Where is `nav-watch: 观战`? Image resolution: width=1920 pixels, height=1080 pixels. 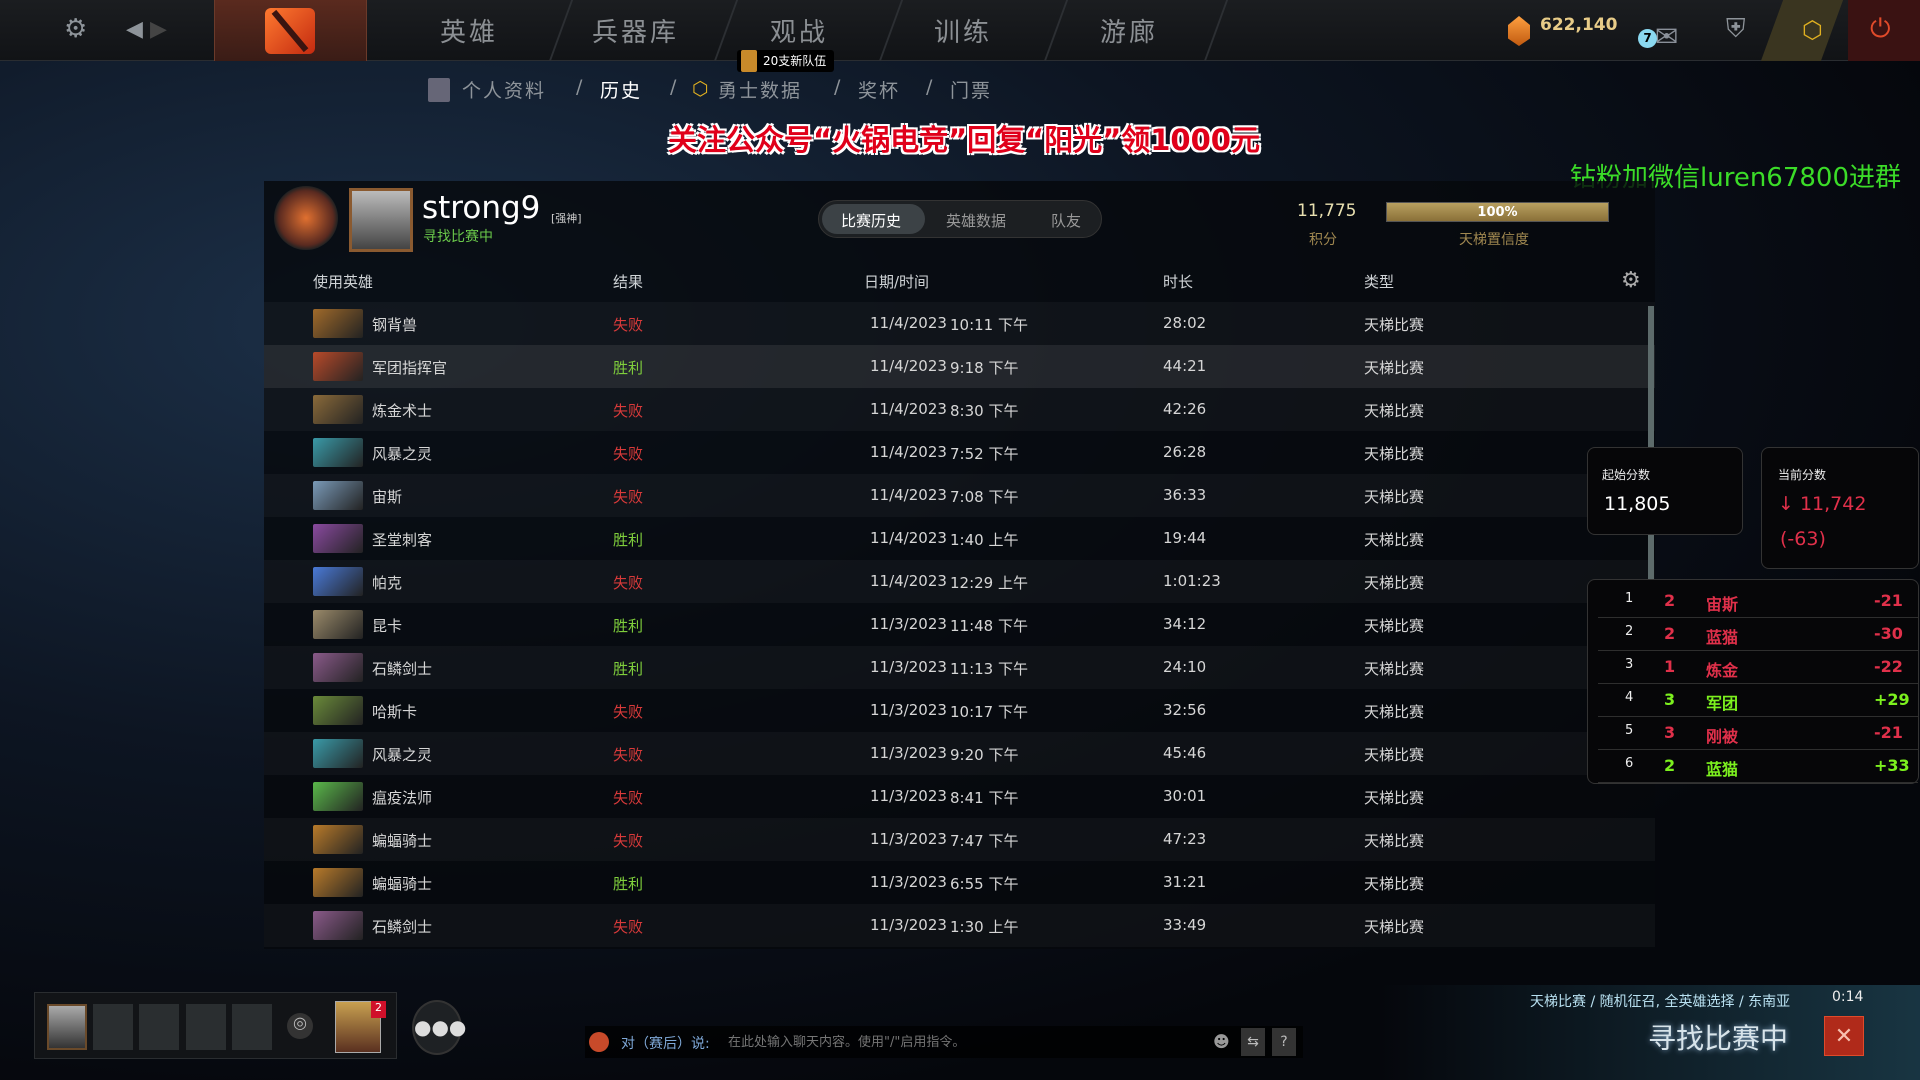 nav-watch: 观战 is located at coordinates (799, 33).